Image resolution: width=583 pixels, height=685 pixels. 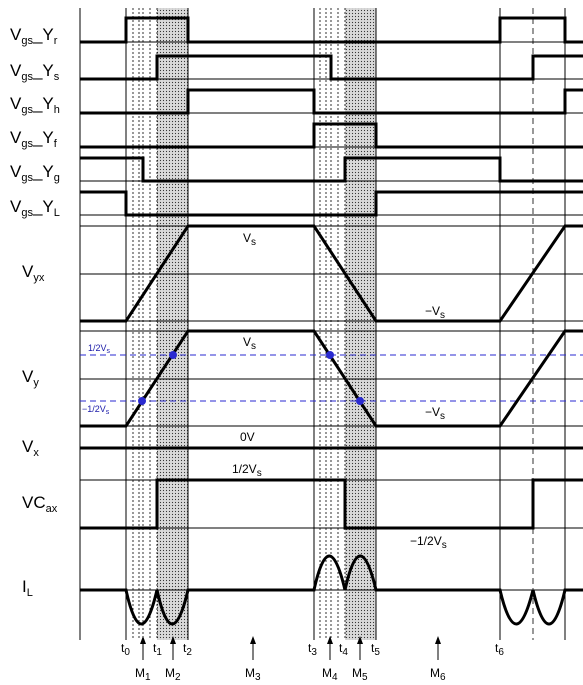 What do you see at coordinates (247, 470) in the screenshot?
I see `vcax-high-label: 1/2Vs` at bounding box center [247, 470].